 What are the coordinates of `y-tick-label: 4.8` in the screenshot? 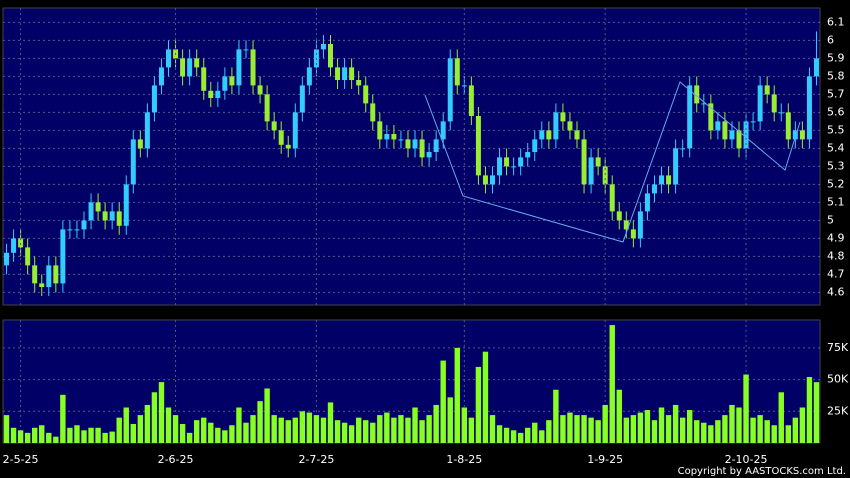 It's located at (836, 255).